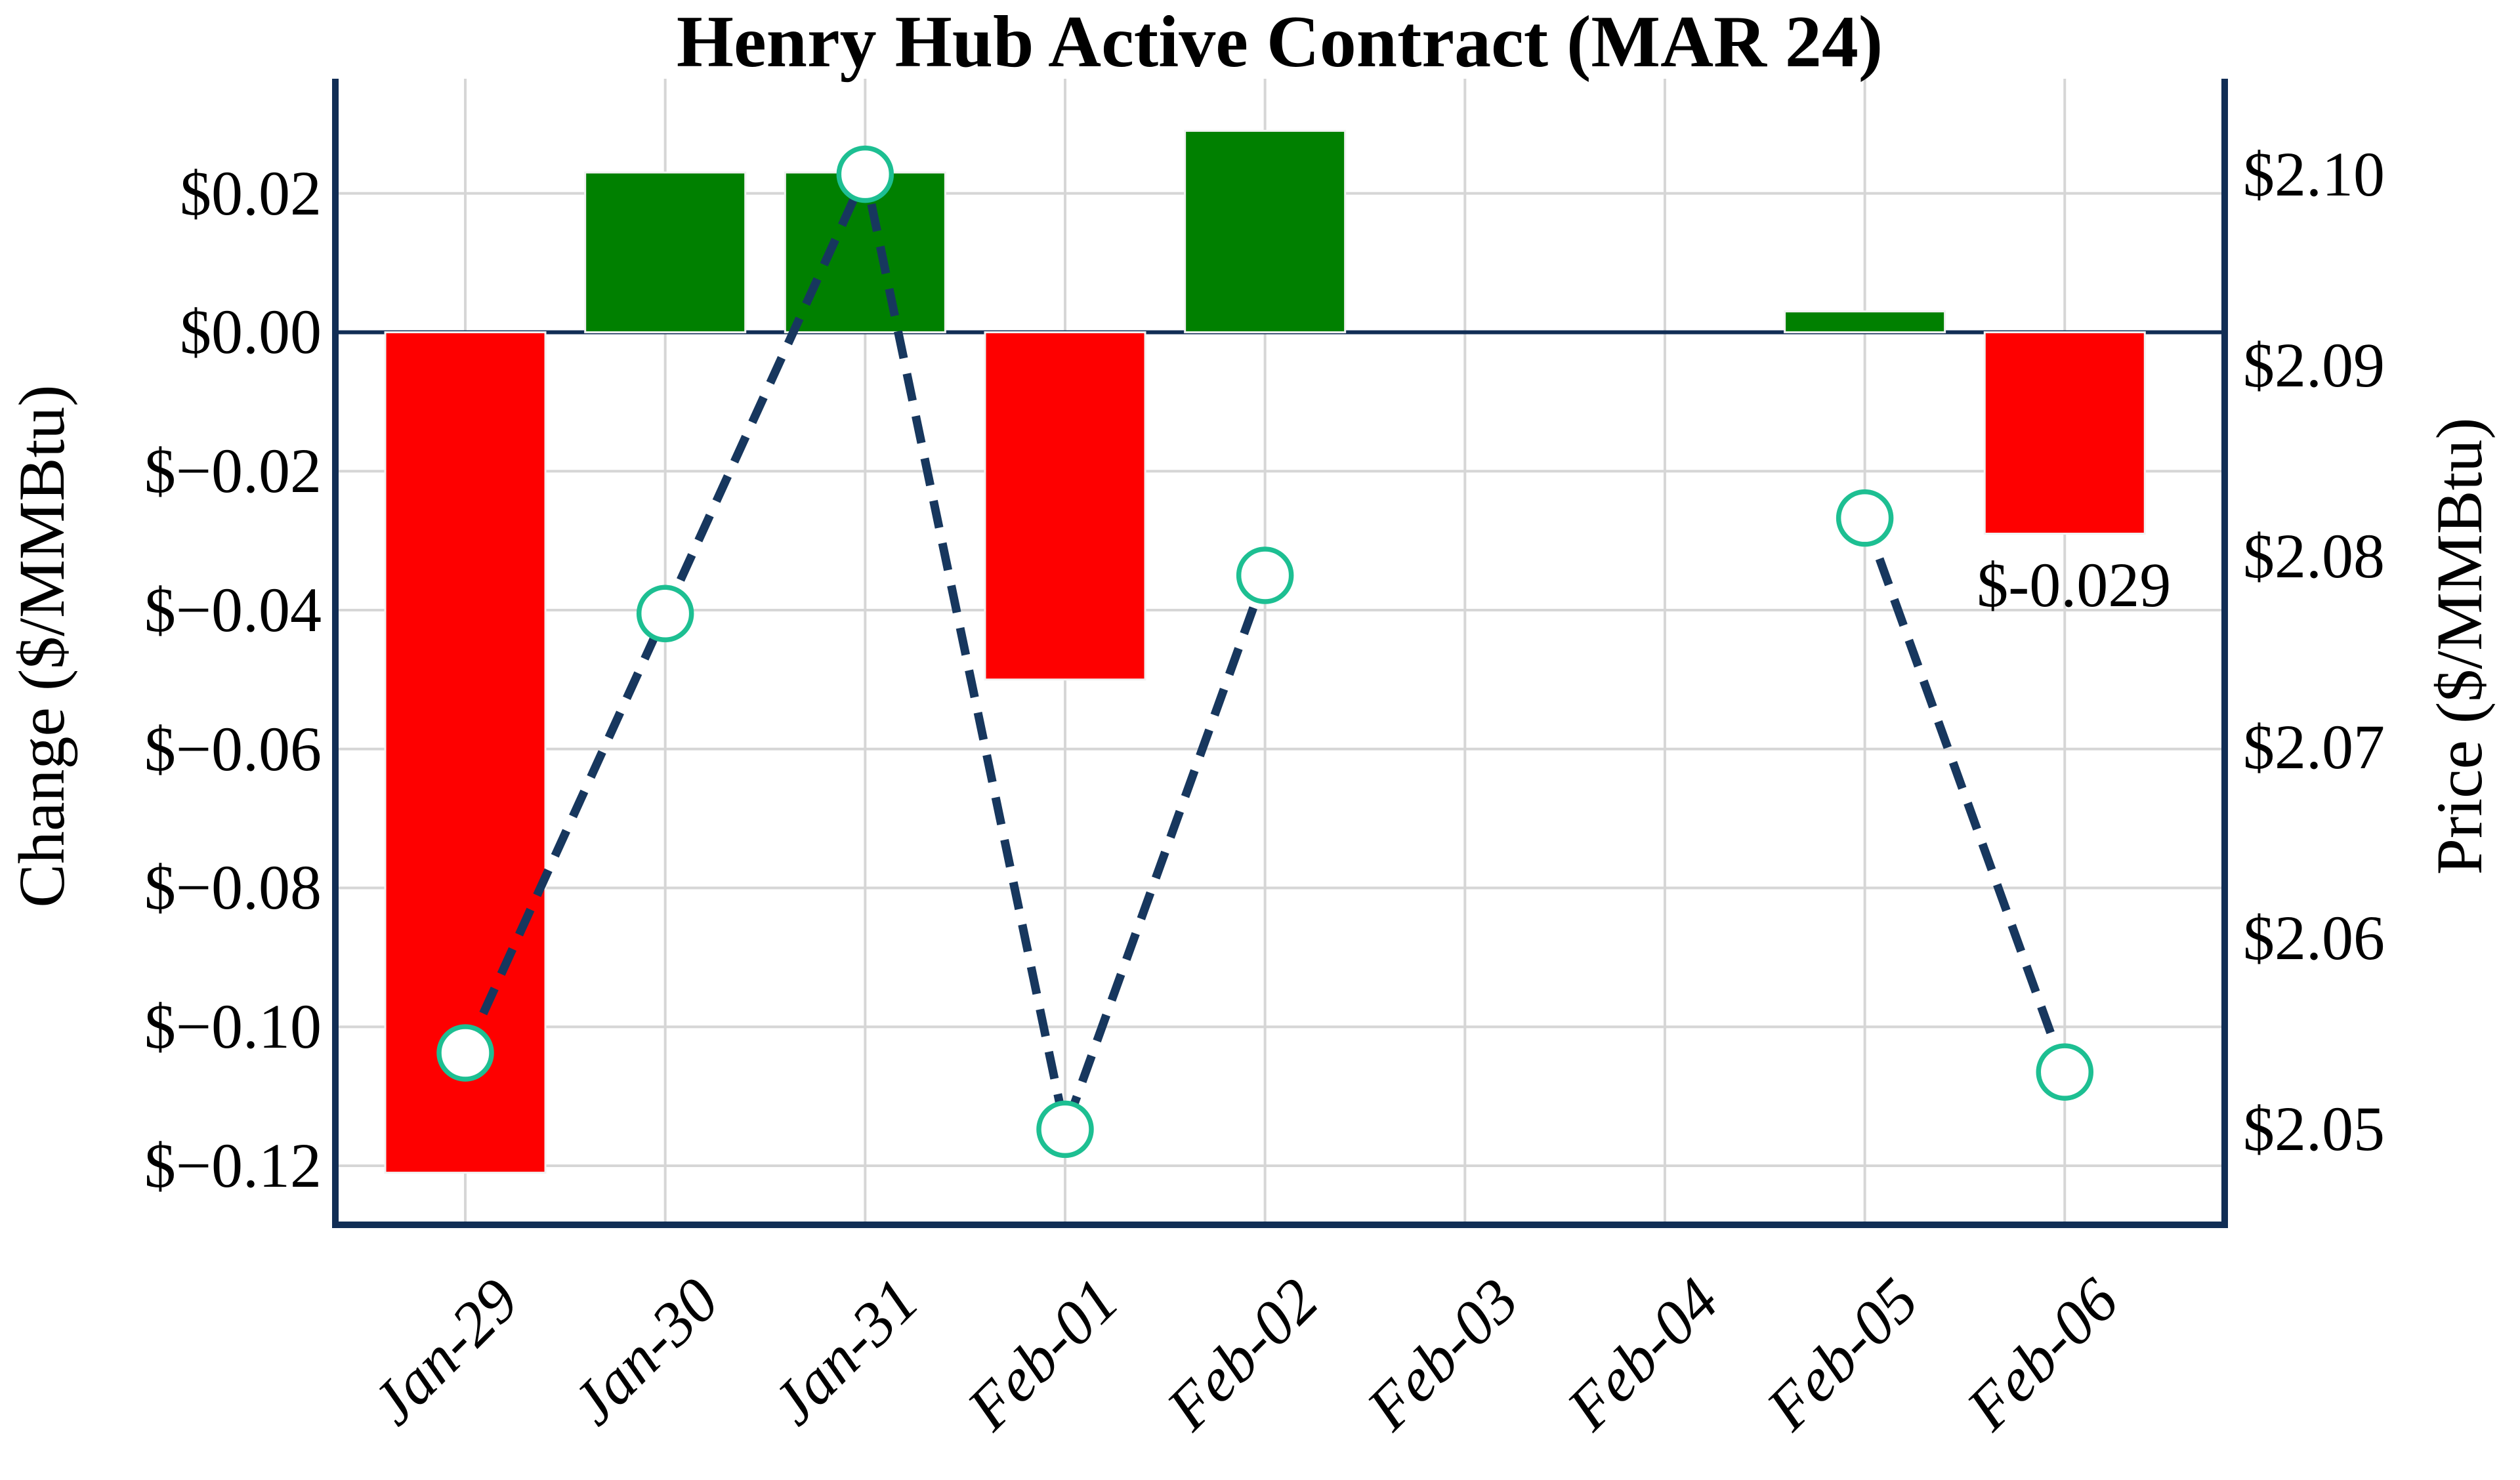 The image size is (2520, 1480). Describe the element at coordinates (2314, 364) in the screenshot. I see `right-y-tick-label: $2.09` at that location.